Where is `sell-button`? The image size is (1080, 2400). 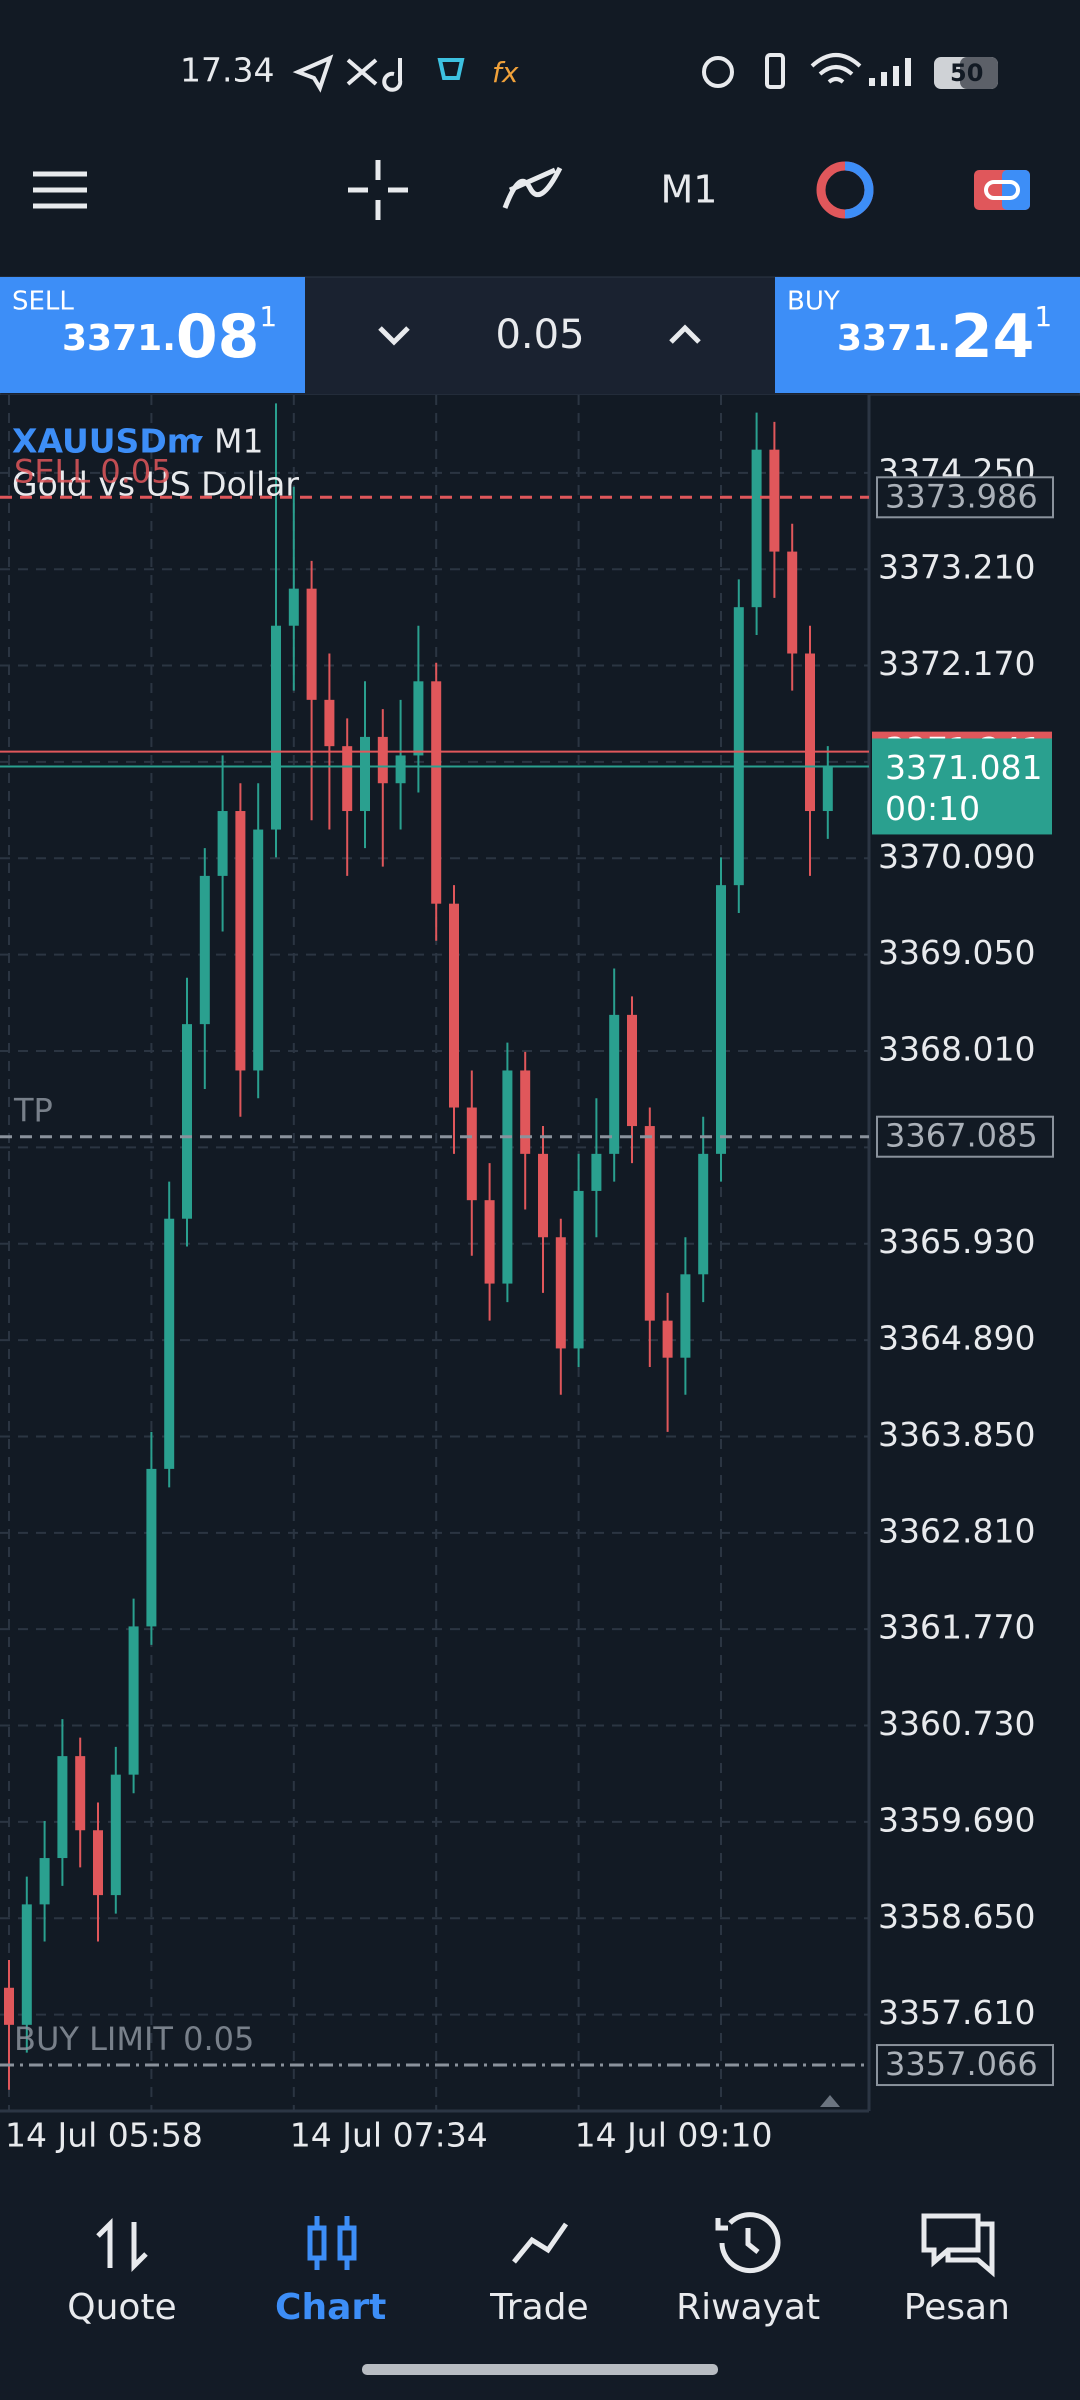
sell-button is located at coordinates (152, 335).